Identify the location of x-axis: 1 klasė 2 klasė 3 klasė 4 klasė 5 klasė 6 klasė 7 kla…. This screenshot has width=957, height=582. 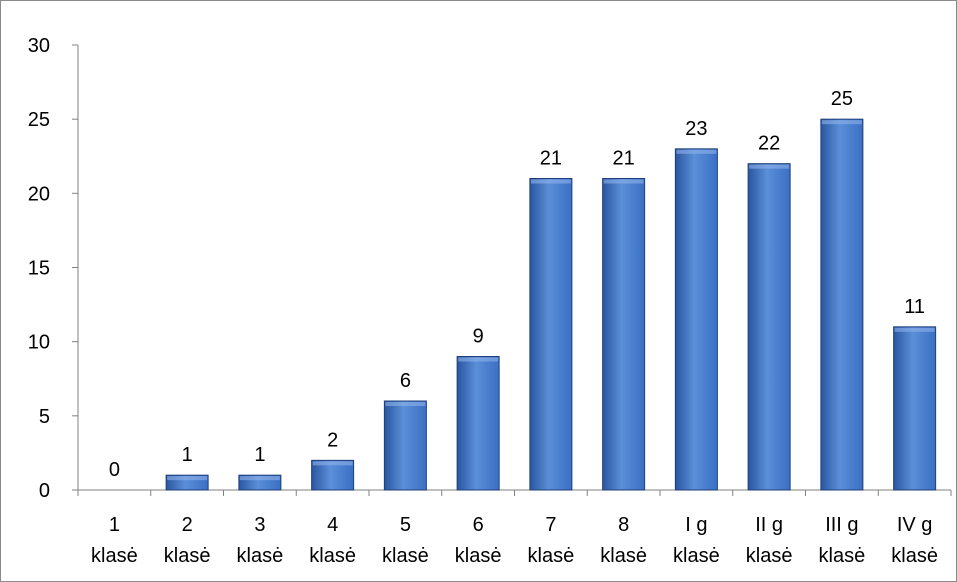
(514, 528).